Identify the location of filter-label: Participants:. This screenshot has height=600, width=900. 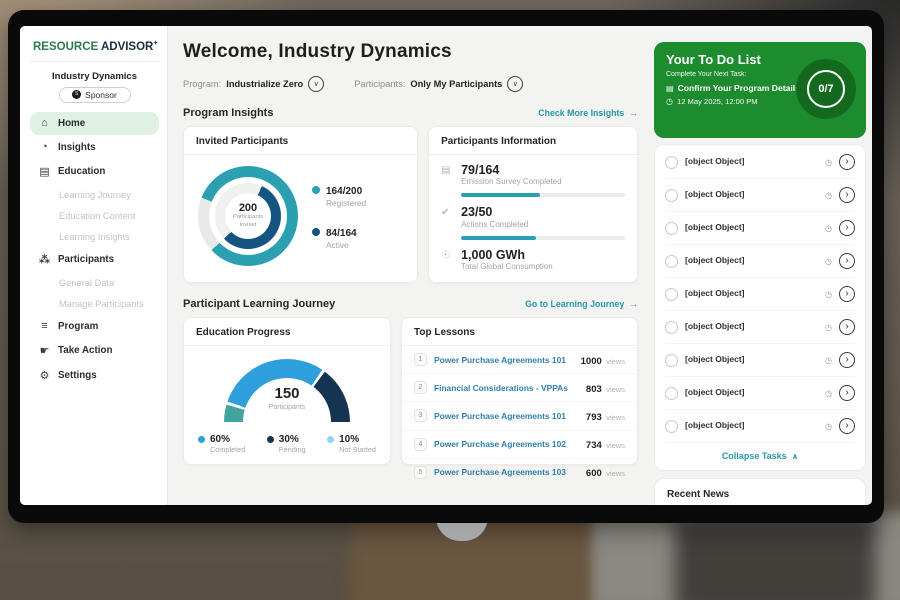
(380, 83).